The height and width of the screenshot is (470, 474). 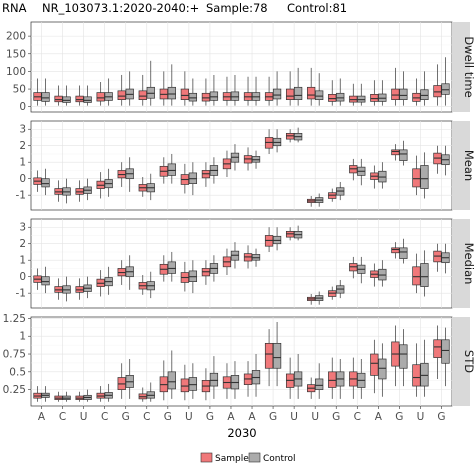 I want to click on title-rna: RNA, so click(x=14, y=8).